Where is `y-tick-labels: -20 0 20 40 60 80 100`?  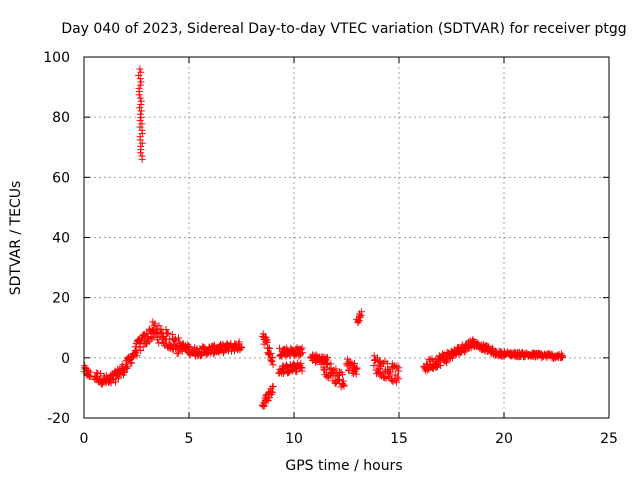 y-tick-labels: -20 0 20 40 60 80 100 is located at coordinates (56, 238).